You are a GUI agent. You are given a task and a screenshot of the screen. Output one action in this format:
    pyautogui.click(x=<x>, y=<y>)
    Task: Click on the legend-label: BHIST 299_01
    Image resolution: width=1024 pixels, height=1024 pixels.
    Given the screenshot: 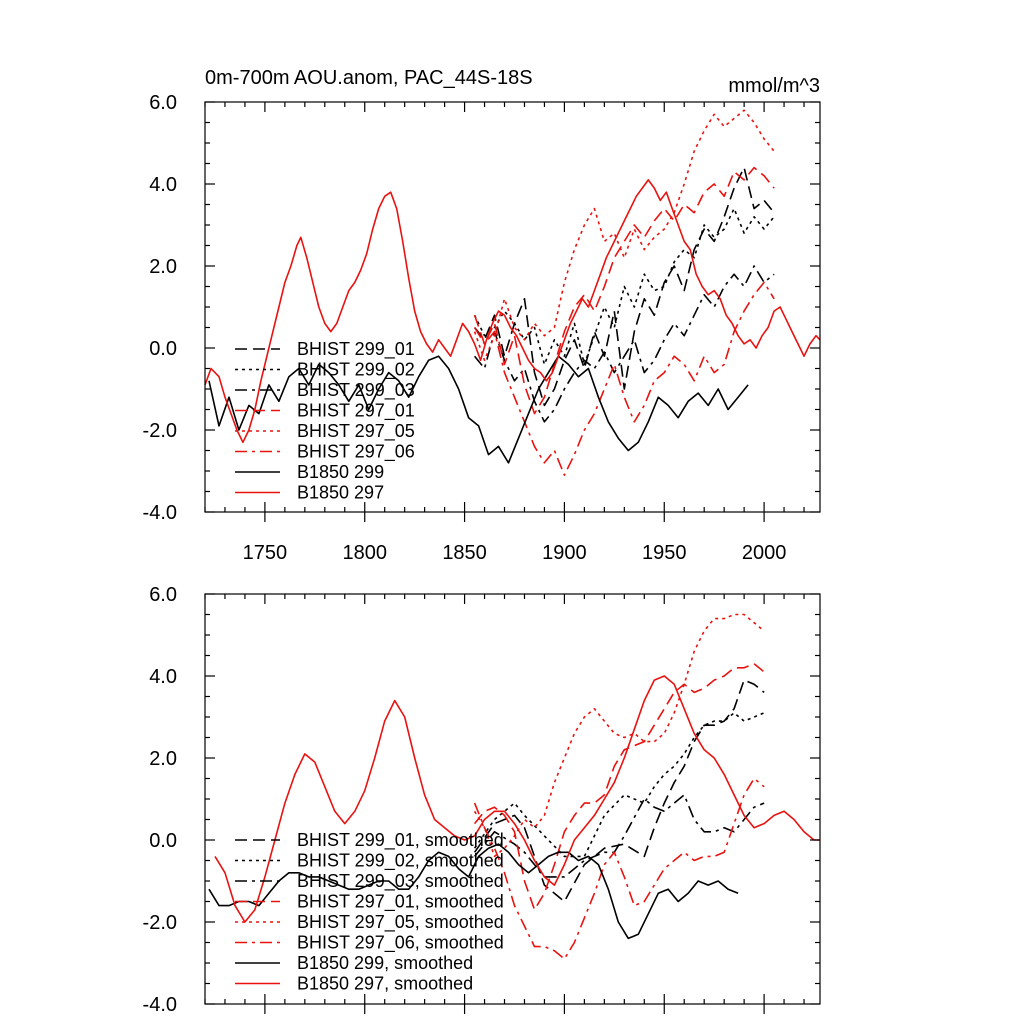 What is the action you would take?
    pyautogui.click(x=356, y=349)
    